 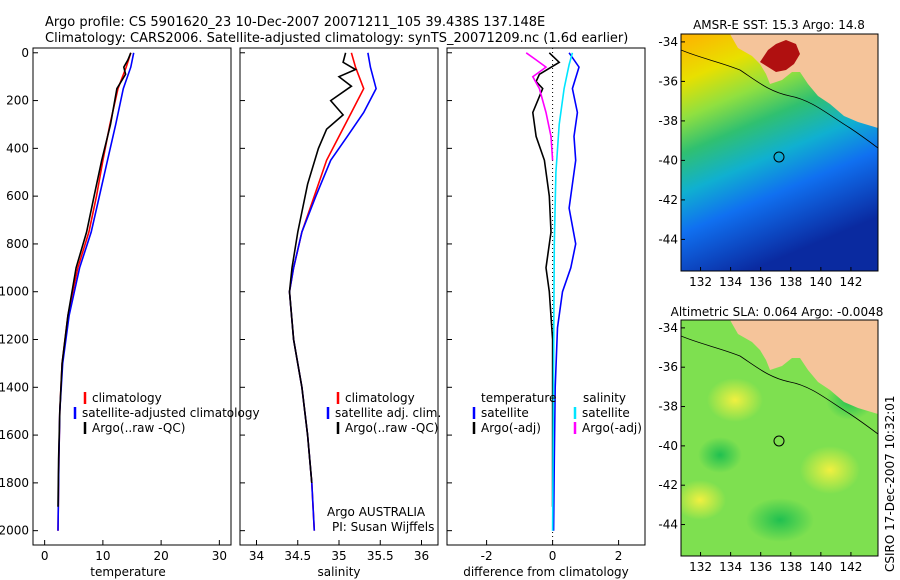 I want to click on sst-map-title: AMSR-E SST: 15.3 Argo: 14.8, so click(x=779, y=25).